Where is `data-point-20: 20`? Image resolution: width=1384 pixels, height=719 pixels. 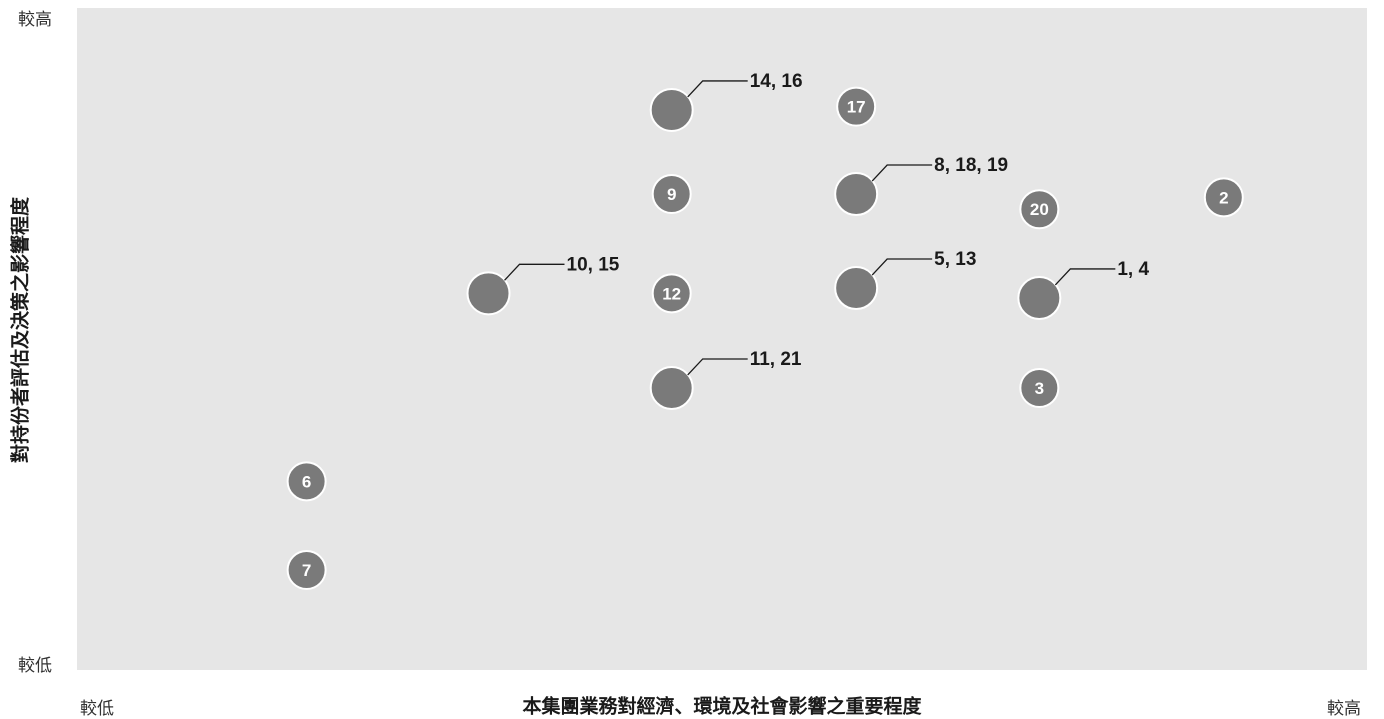 data-point-20: 20 is located at coordinates (1039, 209).